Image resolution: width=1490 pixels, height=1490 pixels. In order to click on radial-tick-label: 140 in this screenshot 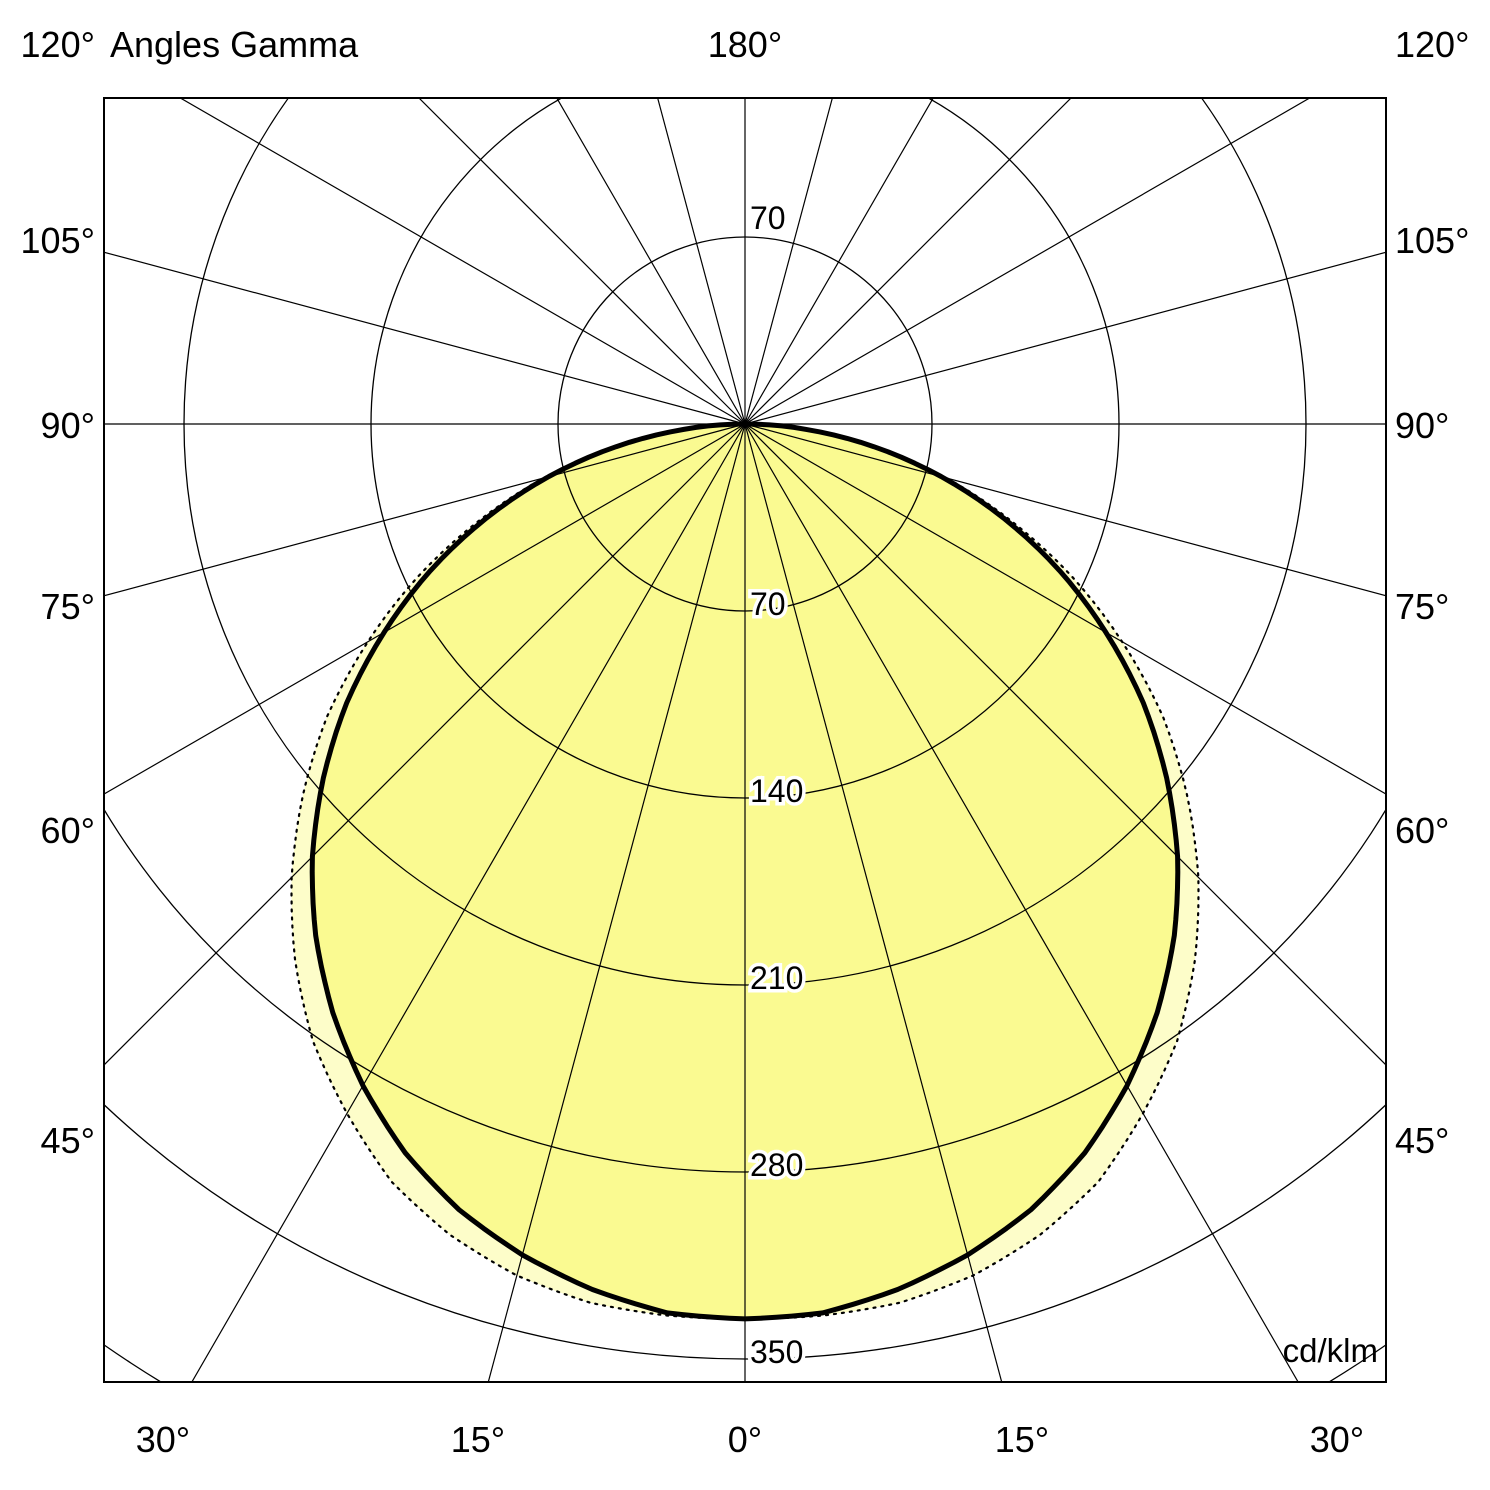, I will do `click(776, 791)`.